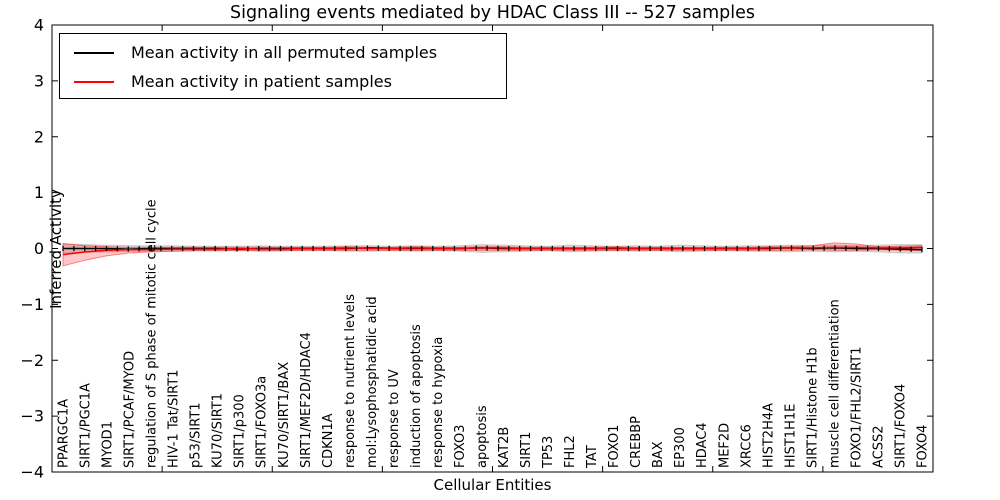 The height and width of the screenshot is (500, 1000). Describe the element at coordinates (526, 450) in the screenshot. I see `x-category-label: SIRT1` at that location.